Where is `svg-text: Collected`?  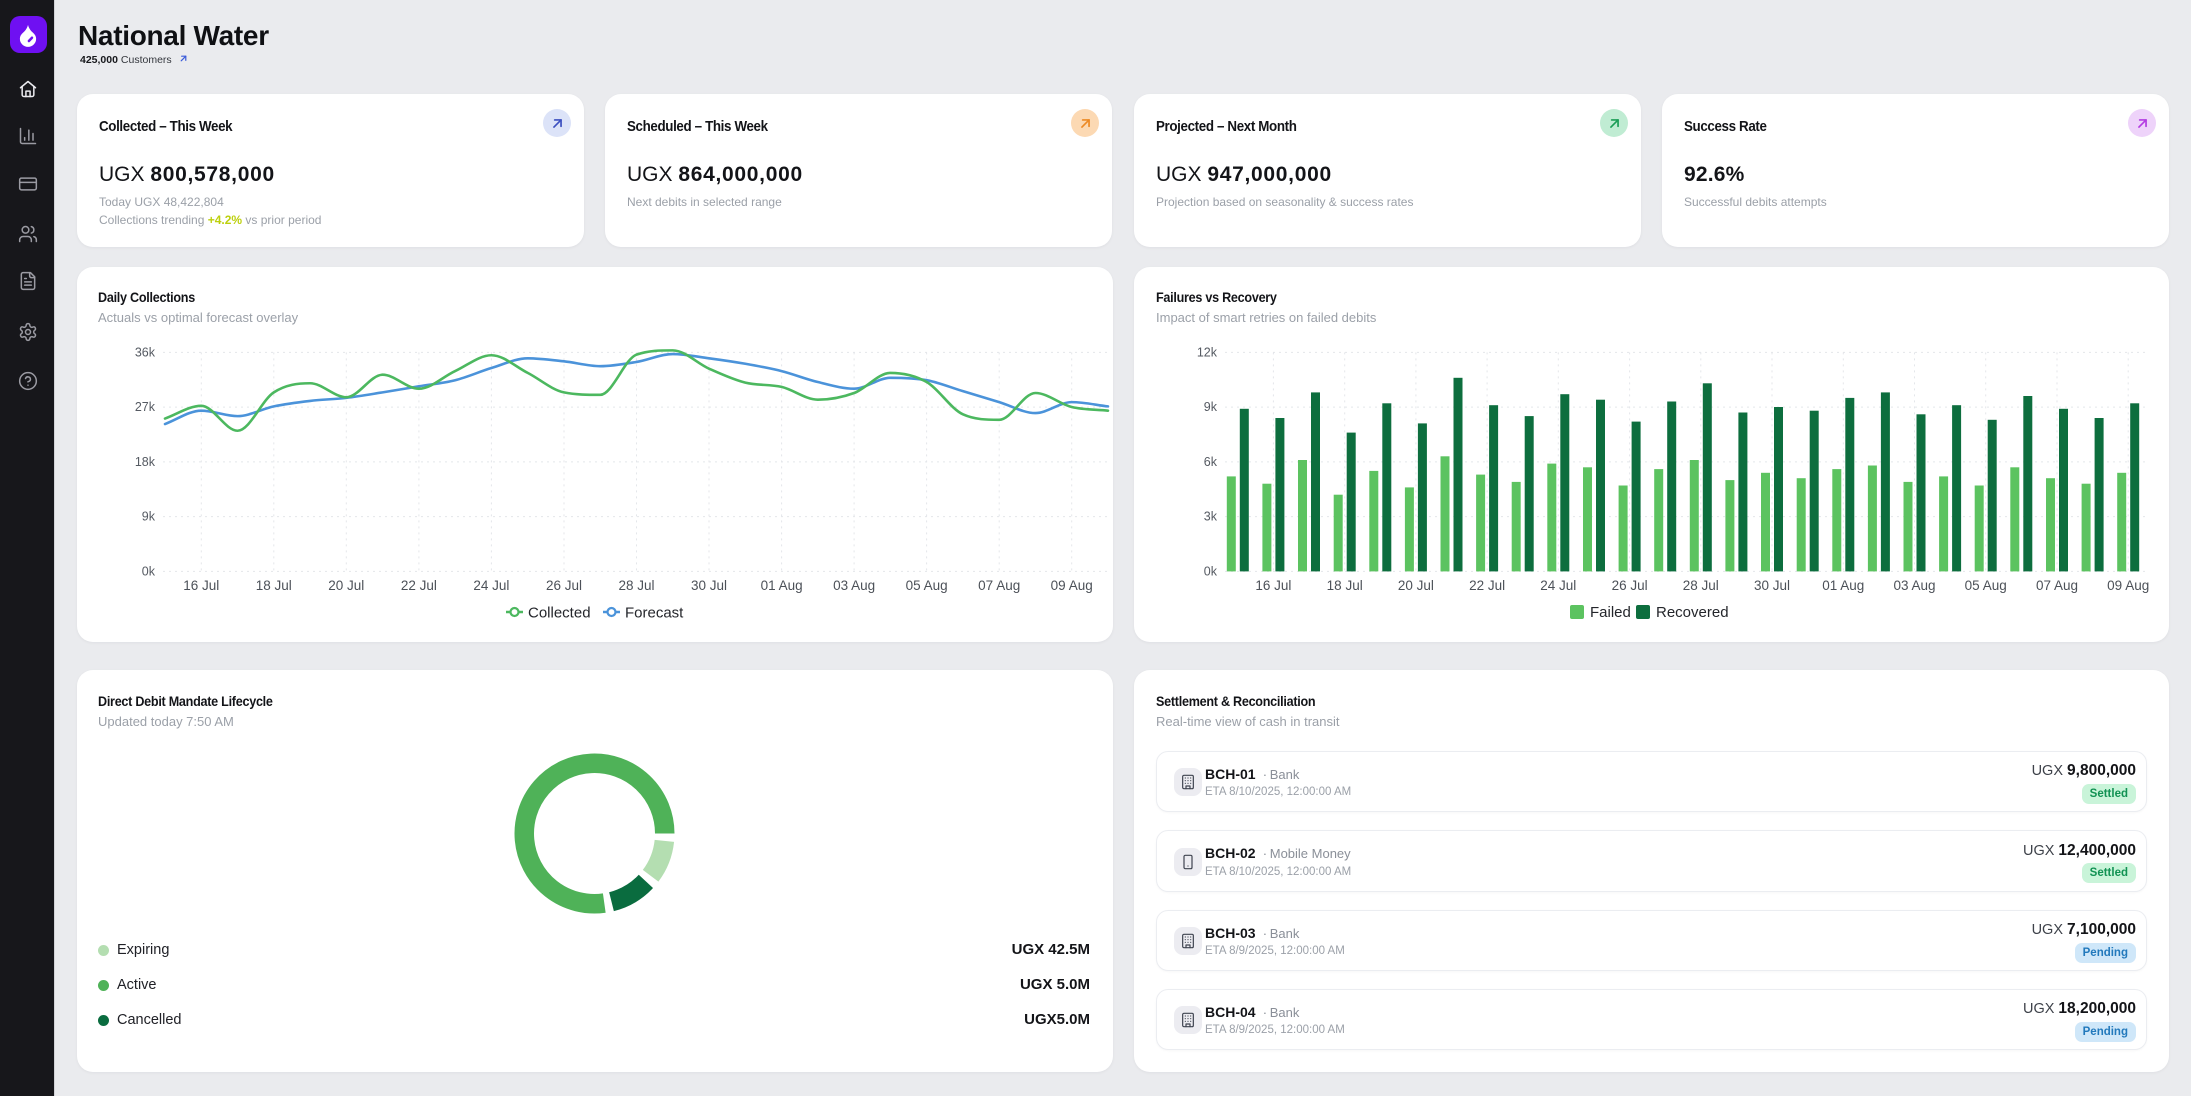
svg-text: Collected is located at coordinates (559, 613).